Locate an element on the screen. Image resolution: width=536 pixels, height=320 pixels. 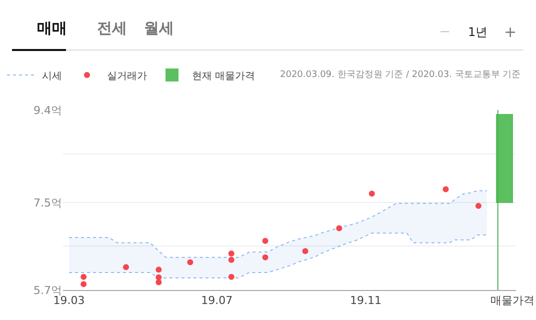
legend-label: 시세 is located at coordinates (52, 76).